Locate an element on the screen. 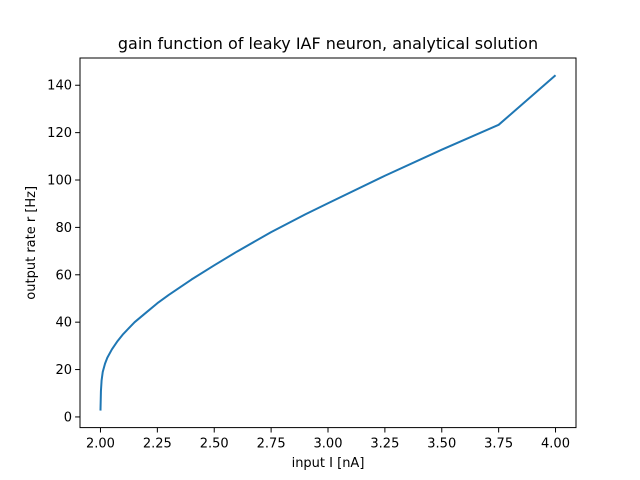 The height and width of the screenshot is (480, 640). y-tick-label: 20 is located at coordinates (63, 370).